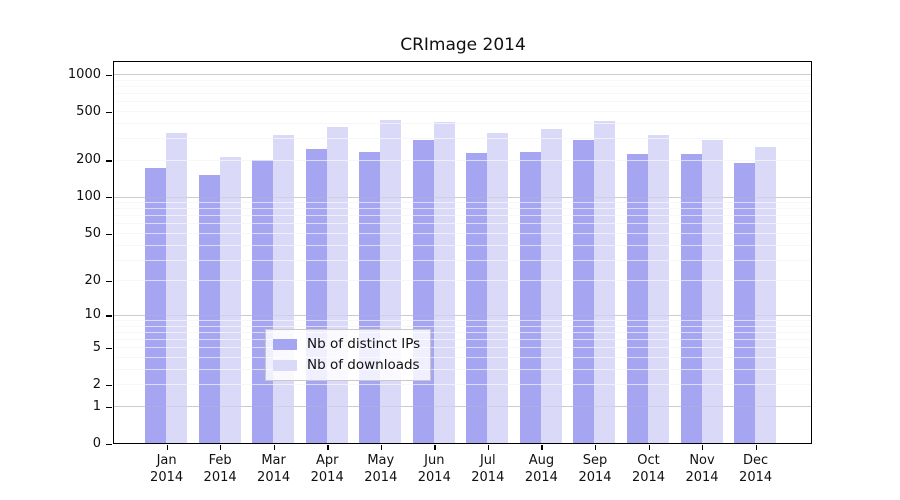 The image size is (900, 500). What do you see at coordinates (381, 469) in the screenshot?
I see `x-tick-label: May 2014` at bounding box center [381, 469].